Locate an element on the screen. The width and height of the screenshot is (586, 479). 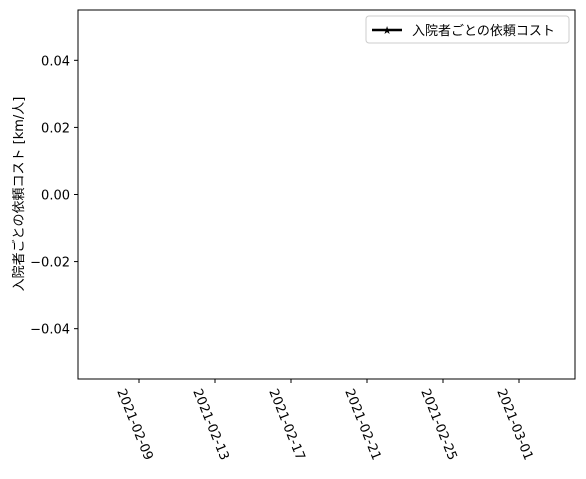
y-tick-label: 0.02 is located at coordinates (55, 128).